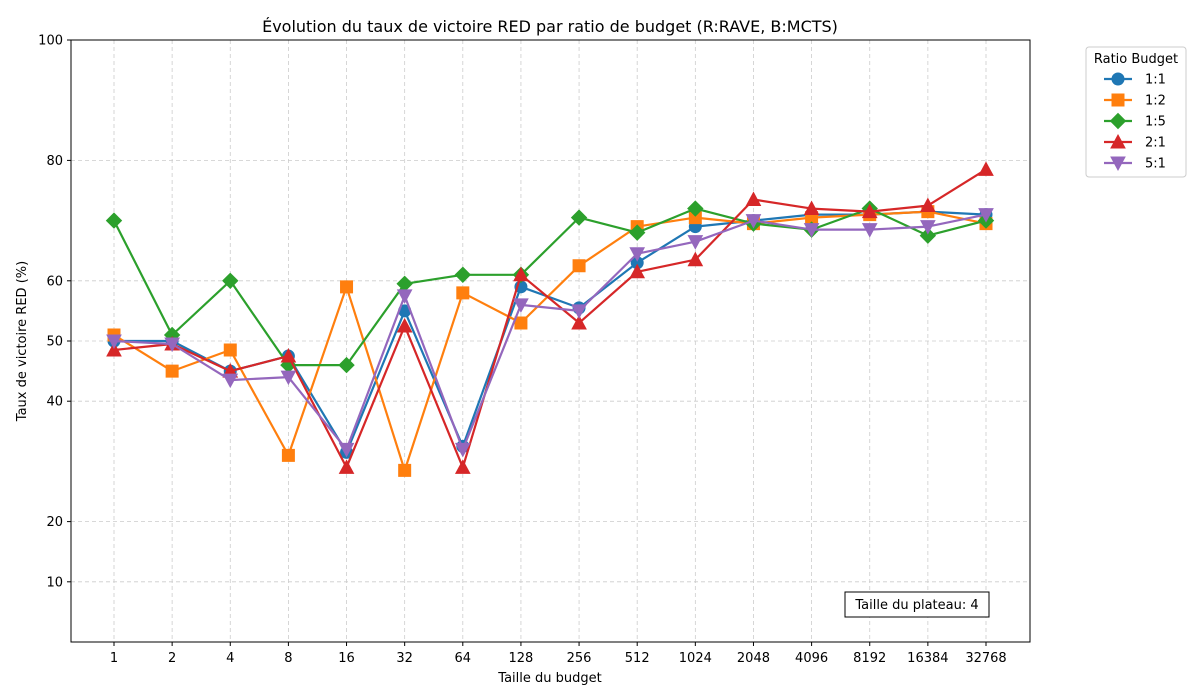  I want to click on y-tick-label: 50, so click(54, 342).